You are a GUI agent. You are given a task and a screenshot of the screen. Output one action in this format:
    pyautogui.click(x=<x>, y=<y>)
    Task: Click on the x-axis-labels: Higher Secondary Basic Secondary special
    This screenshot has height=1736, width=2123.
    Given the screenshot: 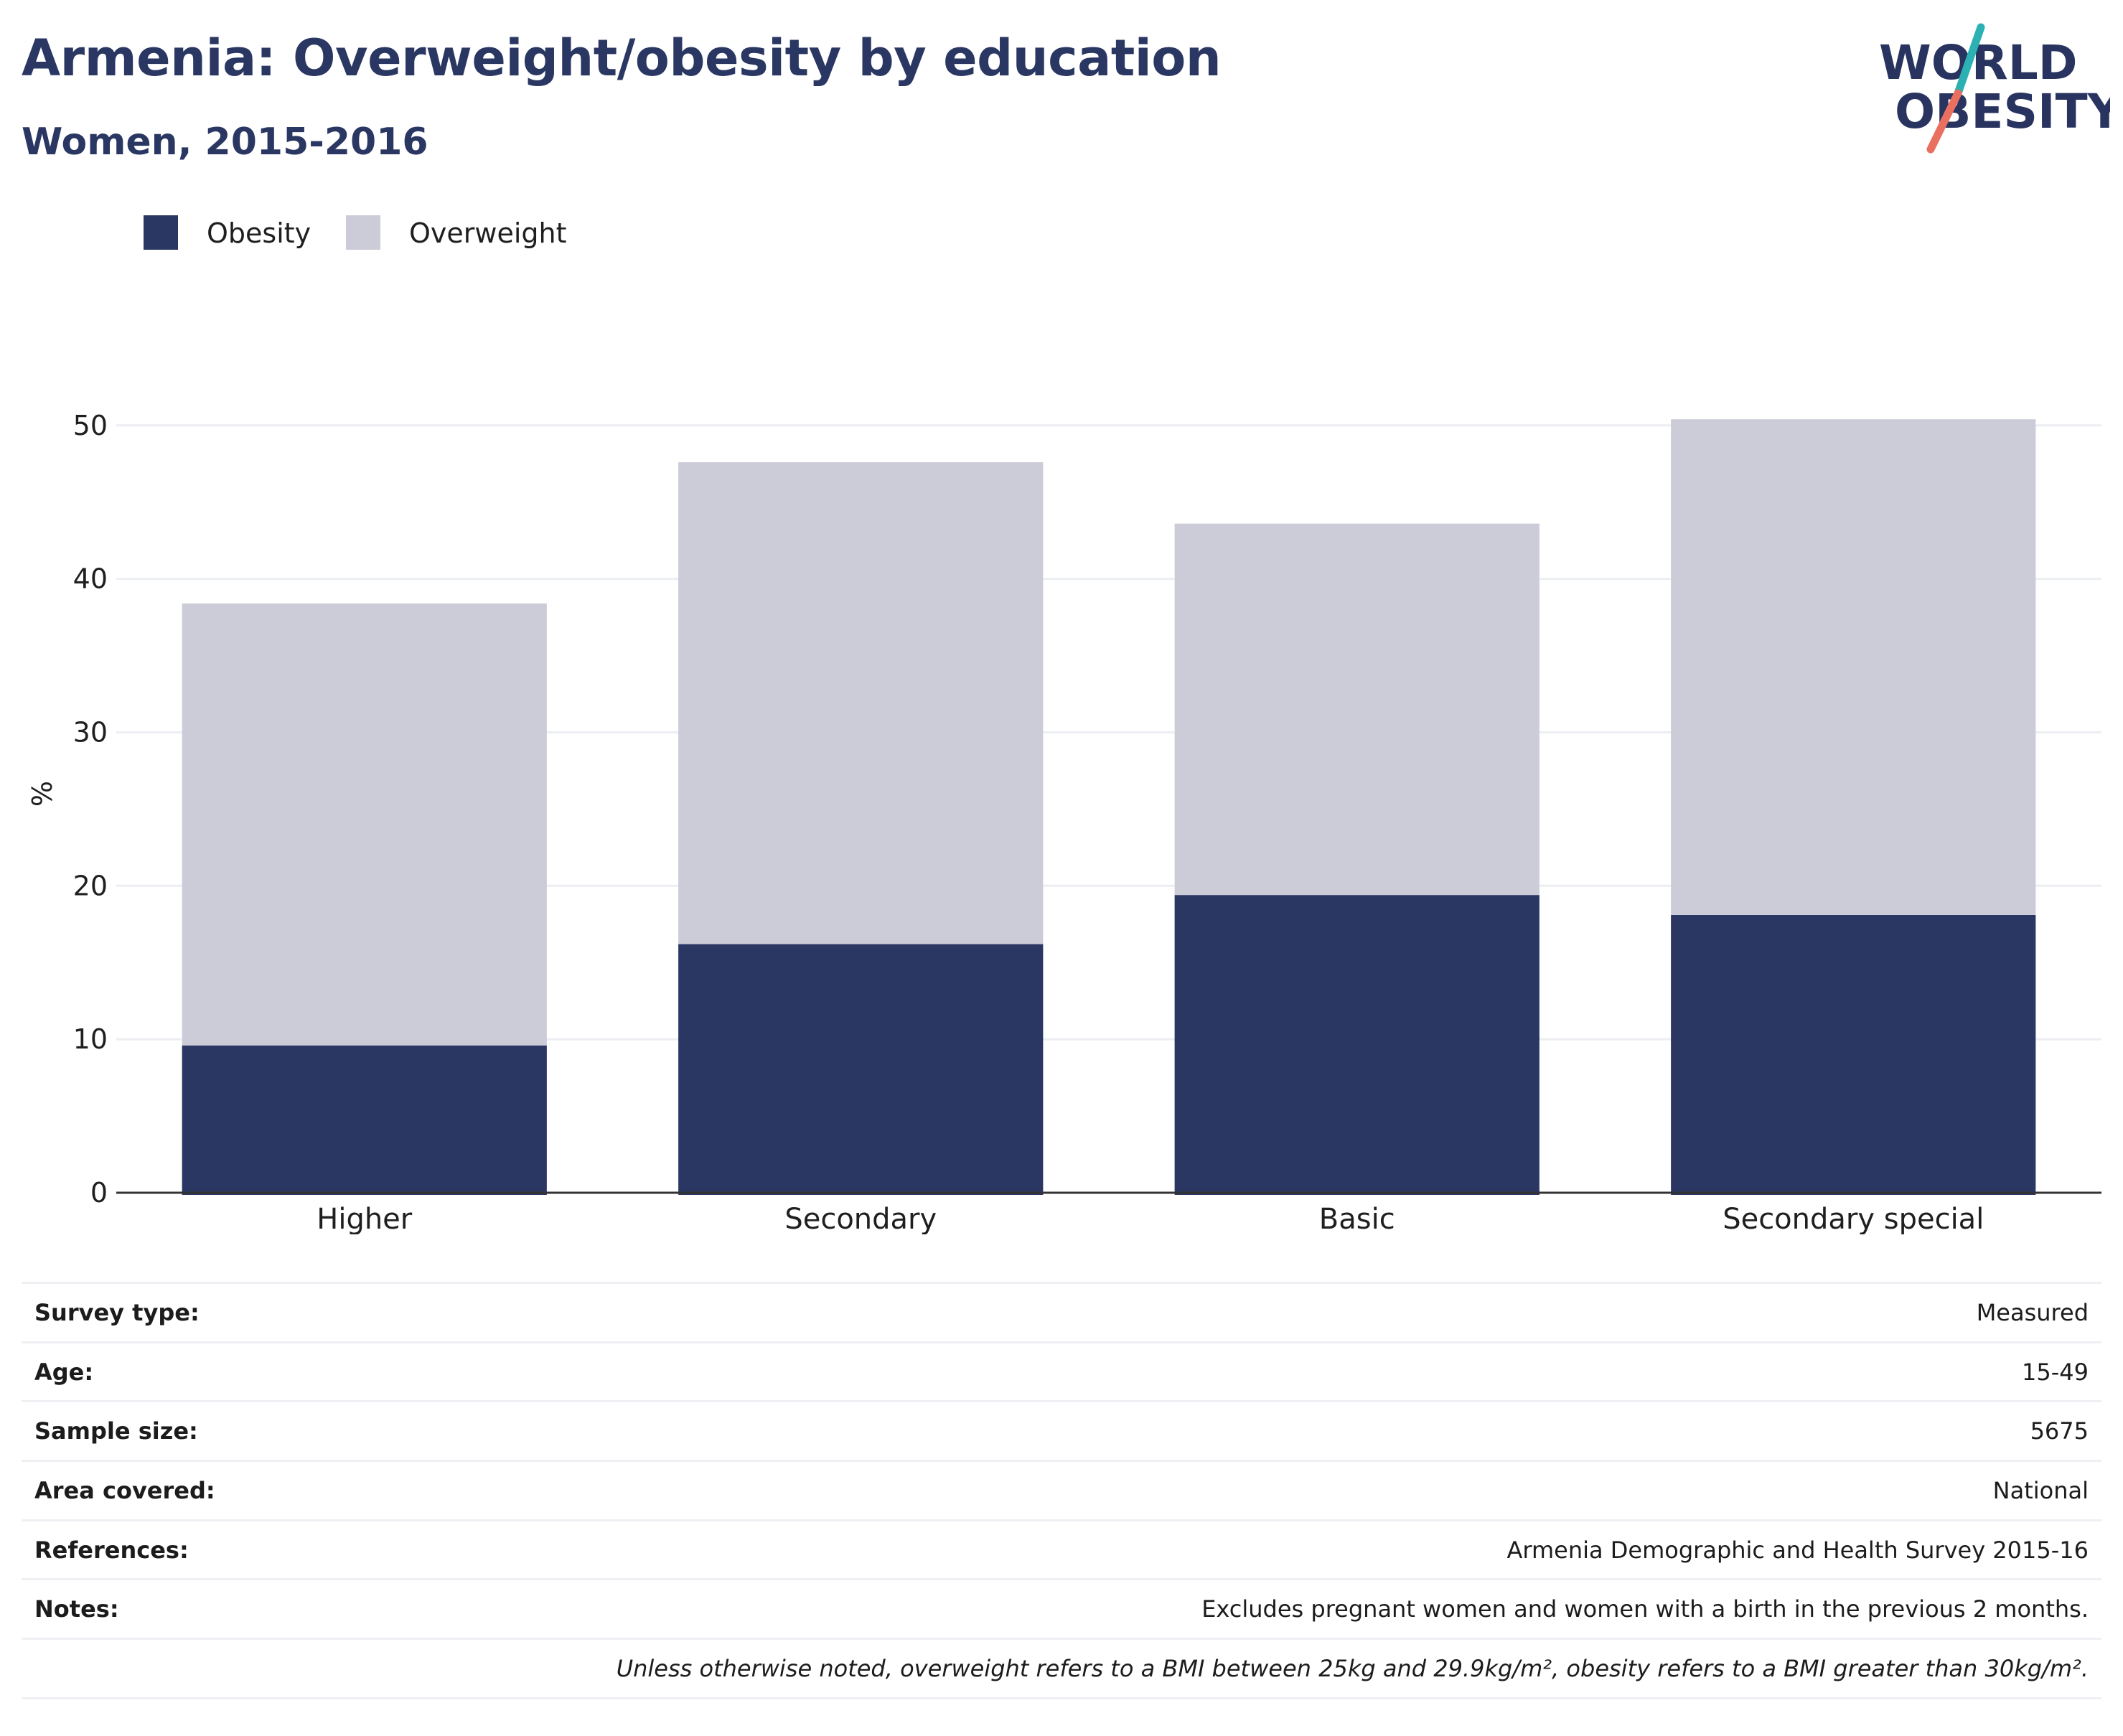 What is the action you would take?
    pyautogui.click(x=1150, y=1218)
    